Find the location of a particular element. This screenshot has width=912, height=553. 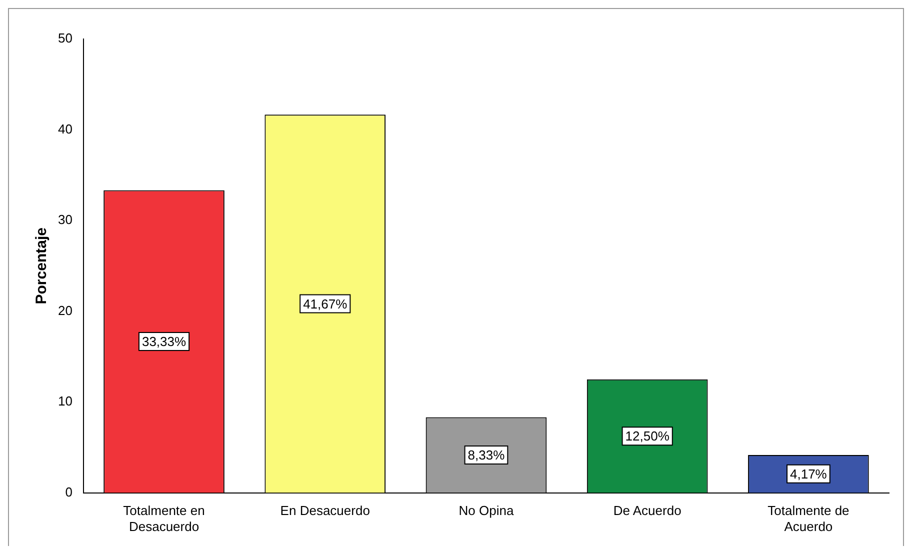

y-tick-label: 50 is located at coordinates (65, 38).